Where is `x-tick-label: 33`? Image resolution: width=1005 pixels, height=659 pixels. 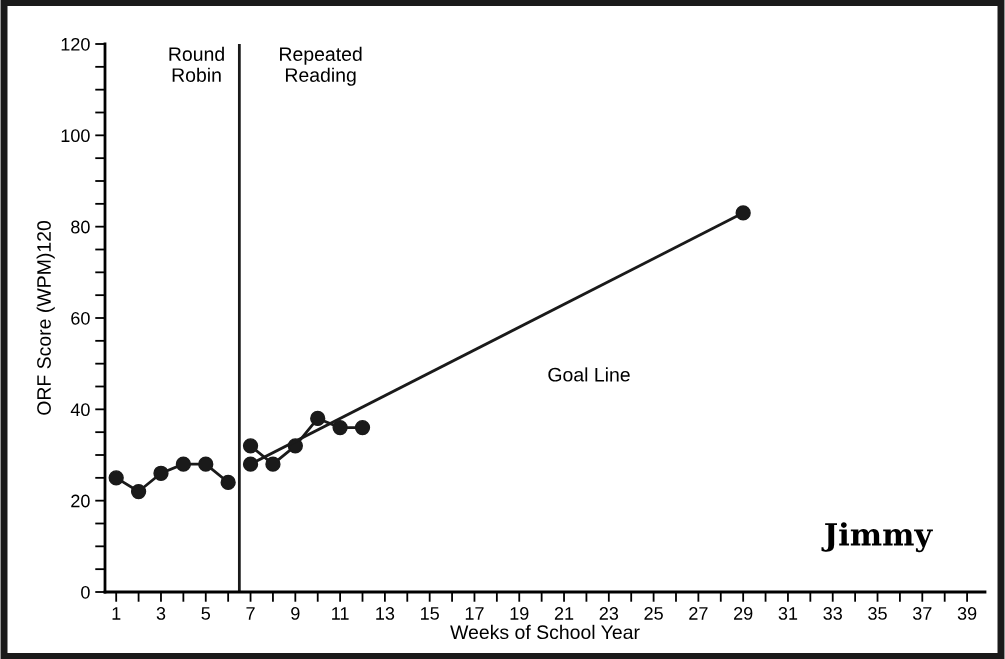
x-tick-label: 33 is located at coordinates (832, 613).